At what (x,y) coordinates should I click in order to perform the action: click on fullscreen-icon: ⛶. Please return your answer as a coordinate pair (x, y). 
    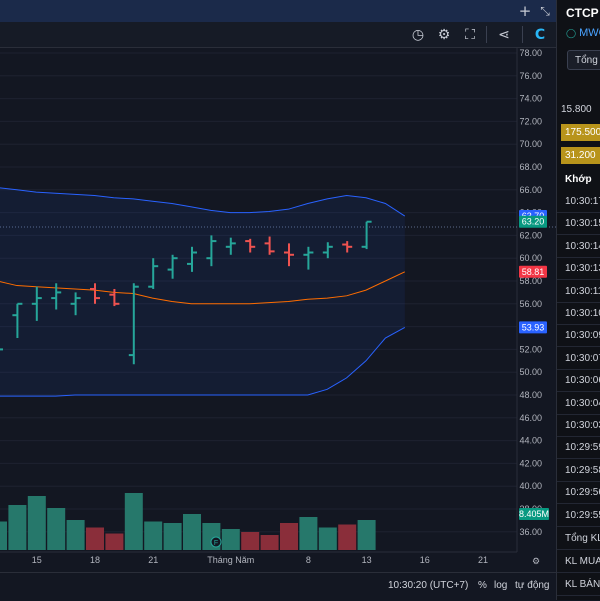
    Looking at the image, I should click on (470, 35).